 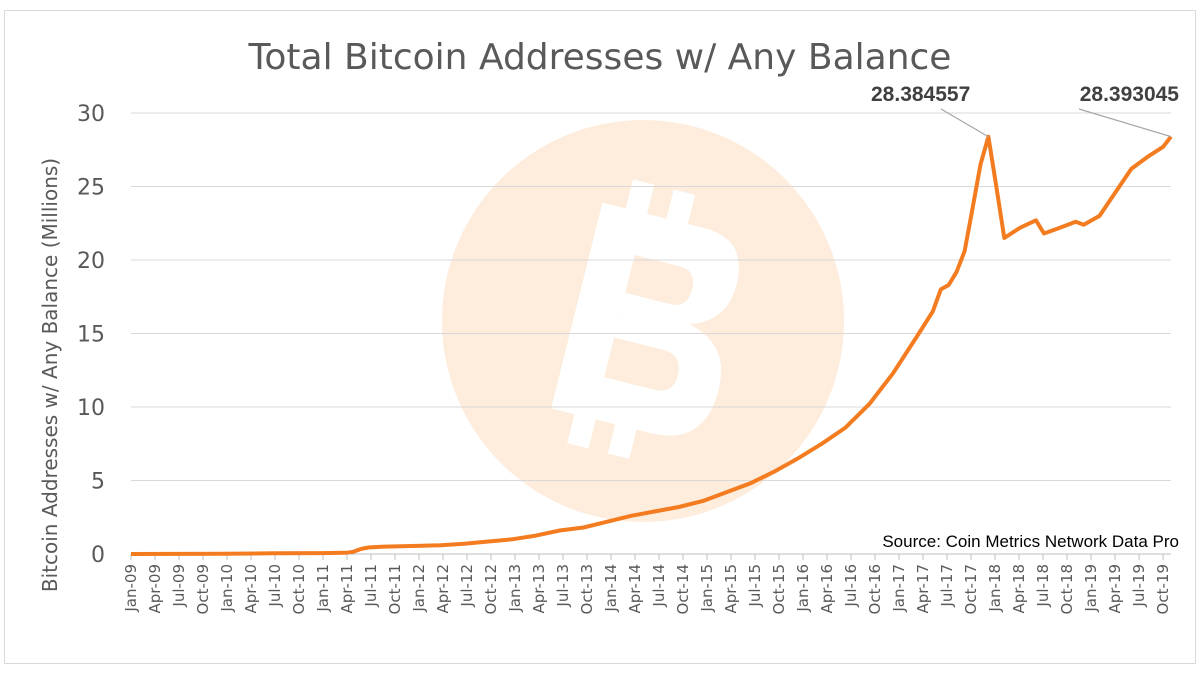 I want to click on x-tick-label: Jan-17, so click(x=899, y=588).